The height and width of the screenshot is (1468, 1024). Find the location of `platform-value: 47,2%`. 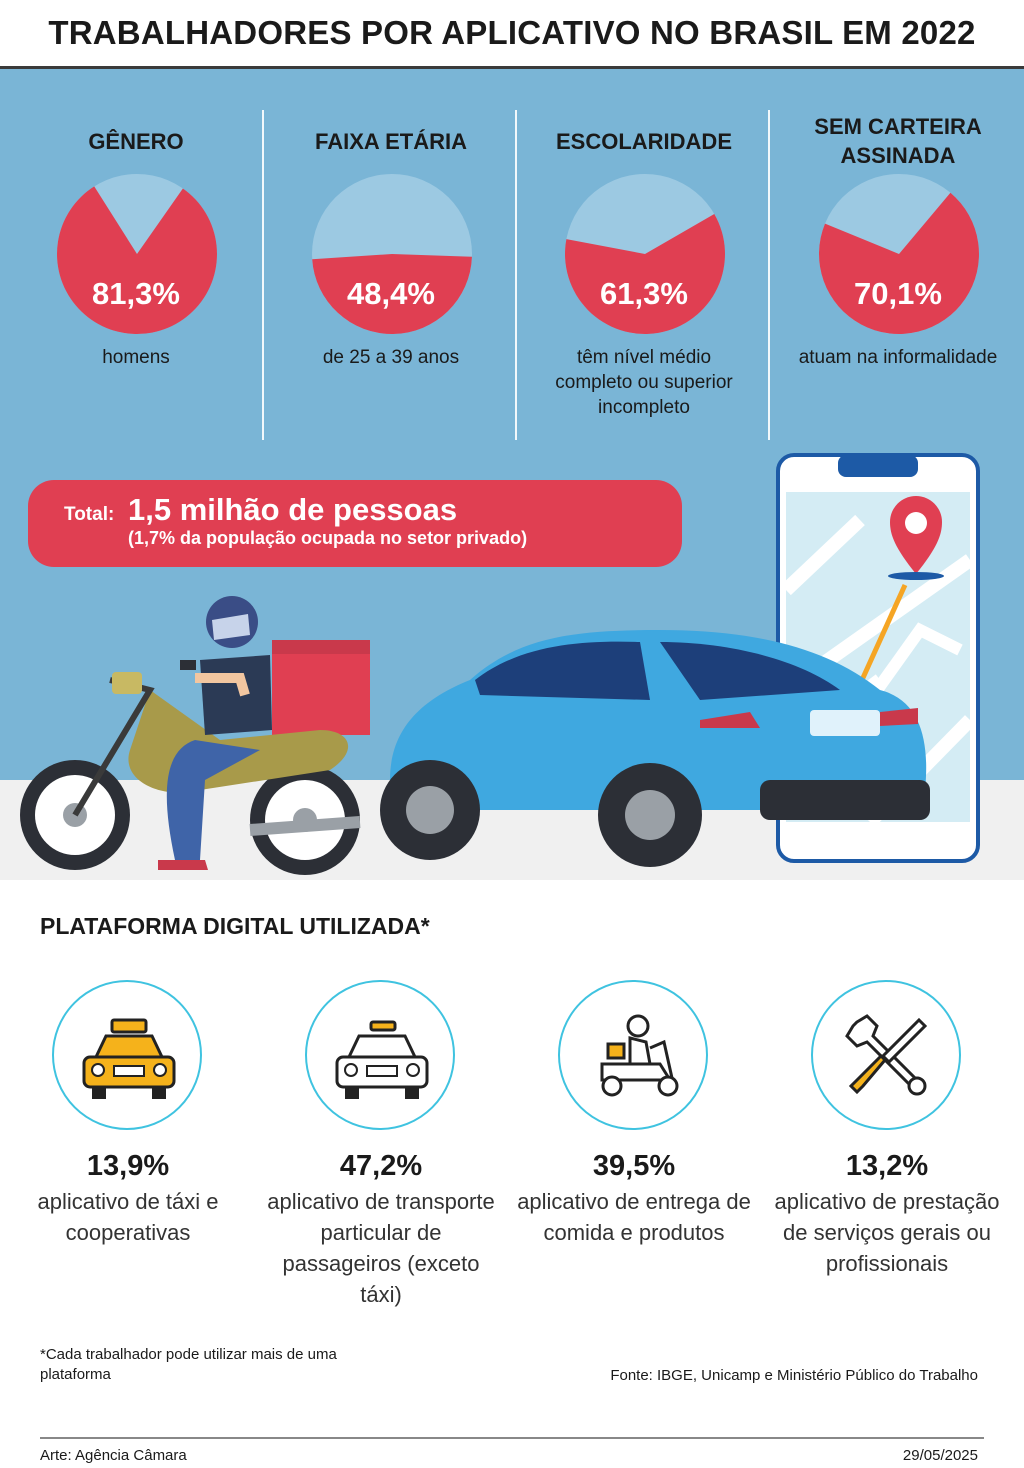

platform-value: 47,2% is located at coordinates (381, 1166).